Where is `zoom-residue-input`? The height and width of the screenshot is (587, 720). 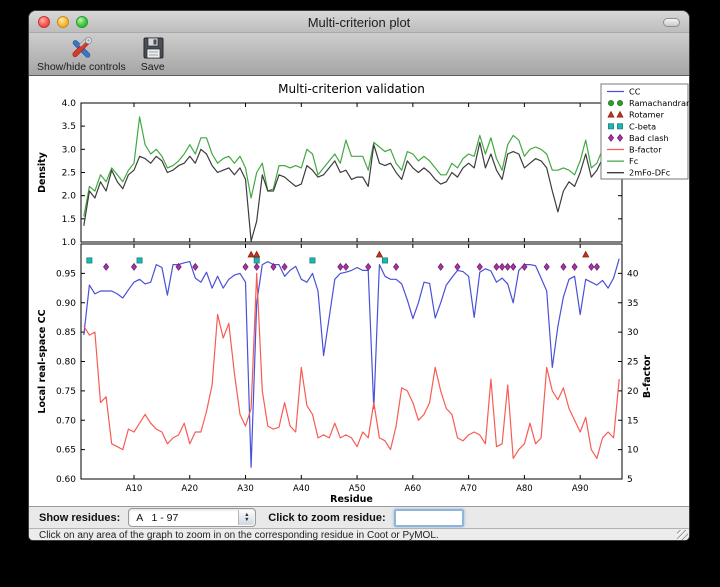 zoom-residue-input is located at coordinates (428, 517).